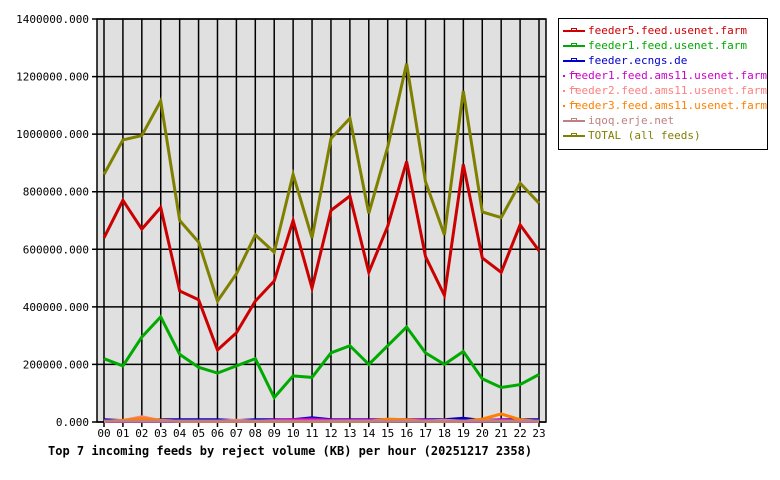 The height and width of the screenshot is (480, 780). I want to click on x-tick-label: 14, so click(369, 433).